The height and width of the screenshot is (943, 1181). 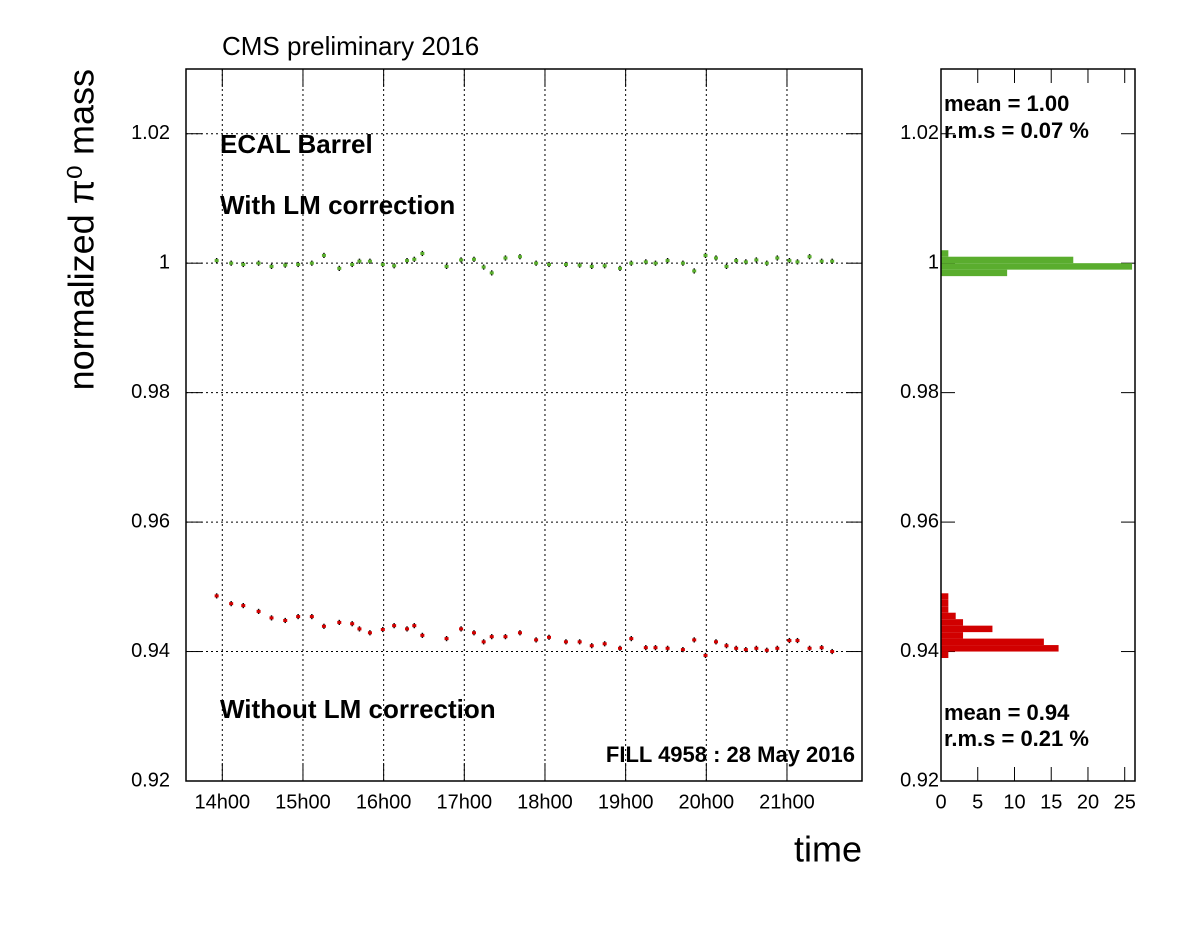 I want to click on annotation: mean = 0.94, so click(x=1007, y=712).